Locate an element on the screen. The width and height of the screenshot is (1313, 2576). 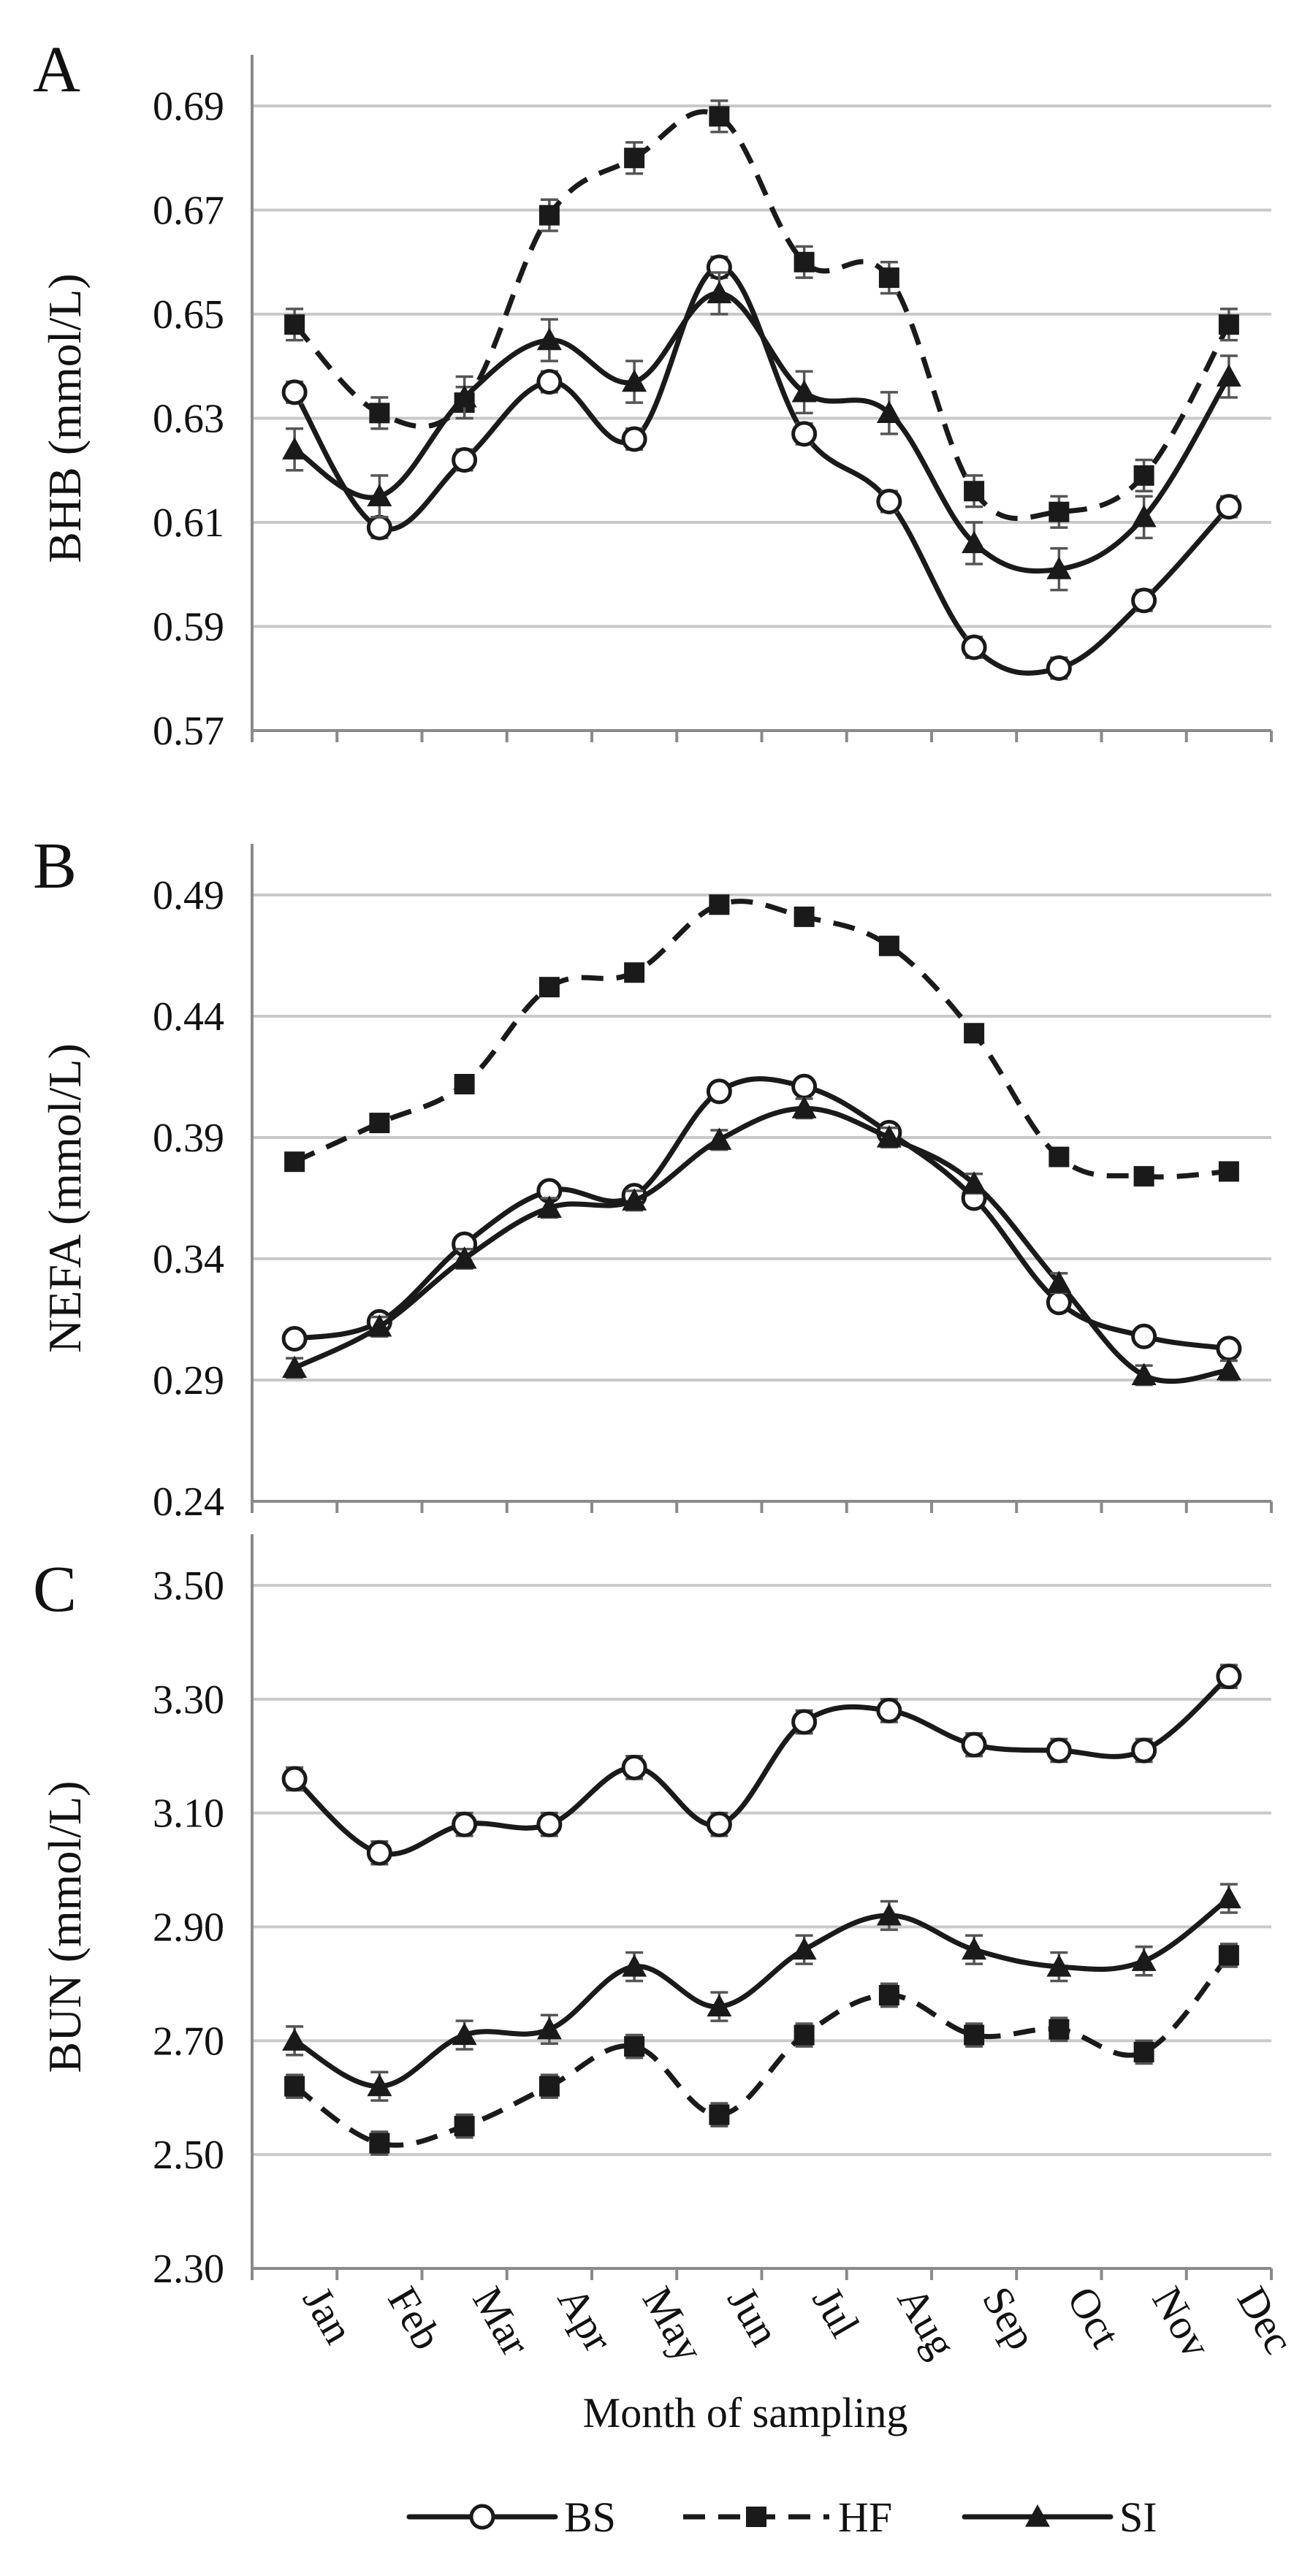
y-tick-label: 0.61 is located at coordinates (188, 523).